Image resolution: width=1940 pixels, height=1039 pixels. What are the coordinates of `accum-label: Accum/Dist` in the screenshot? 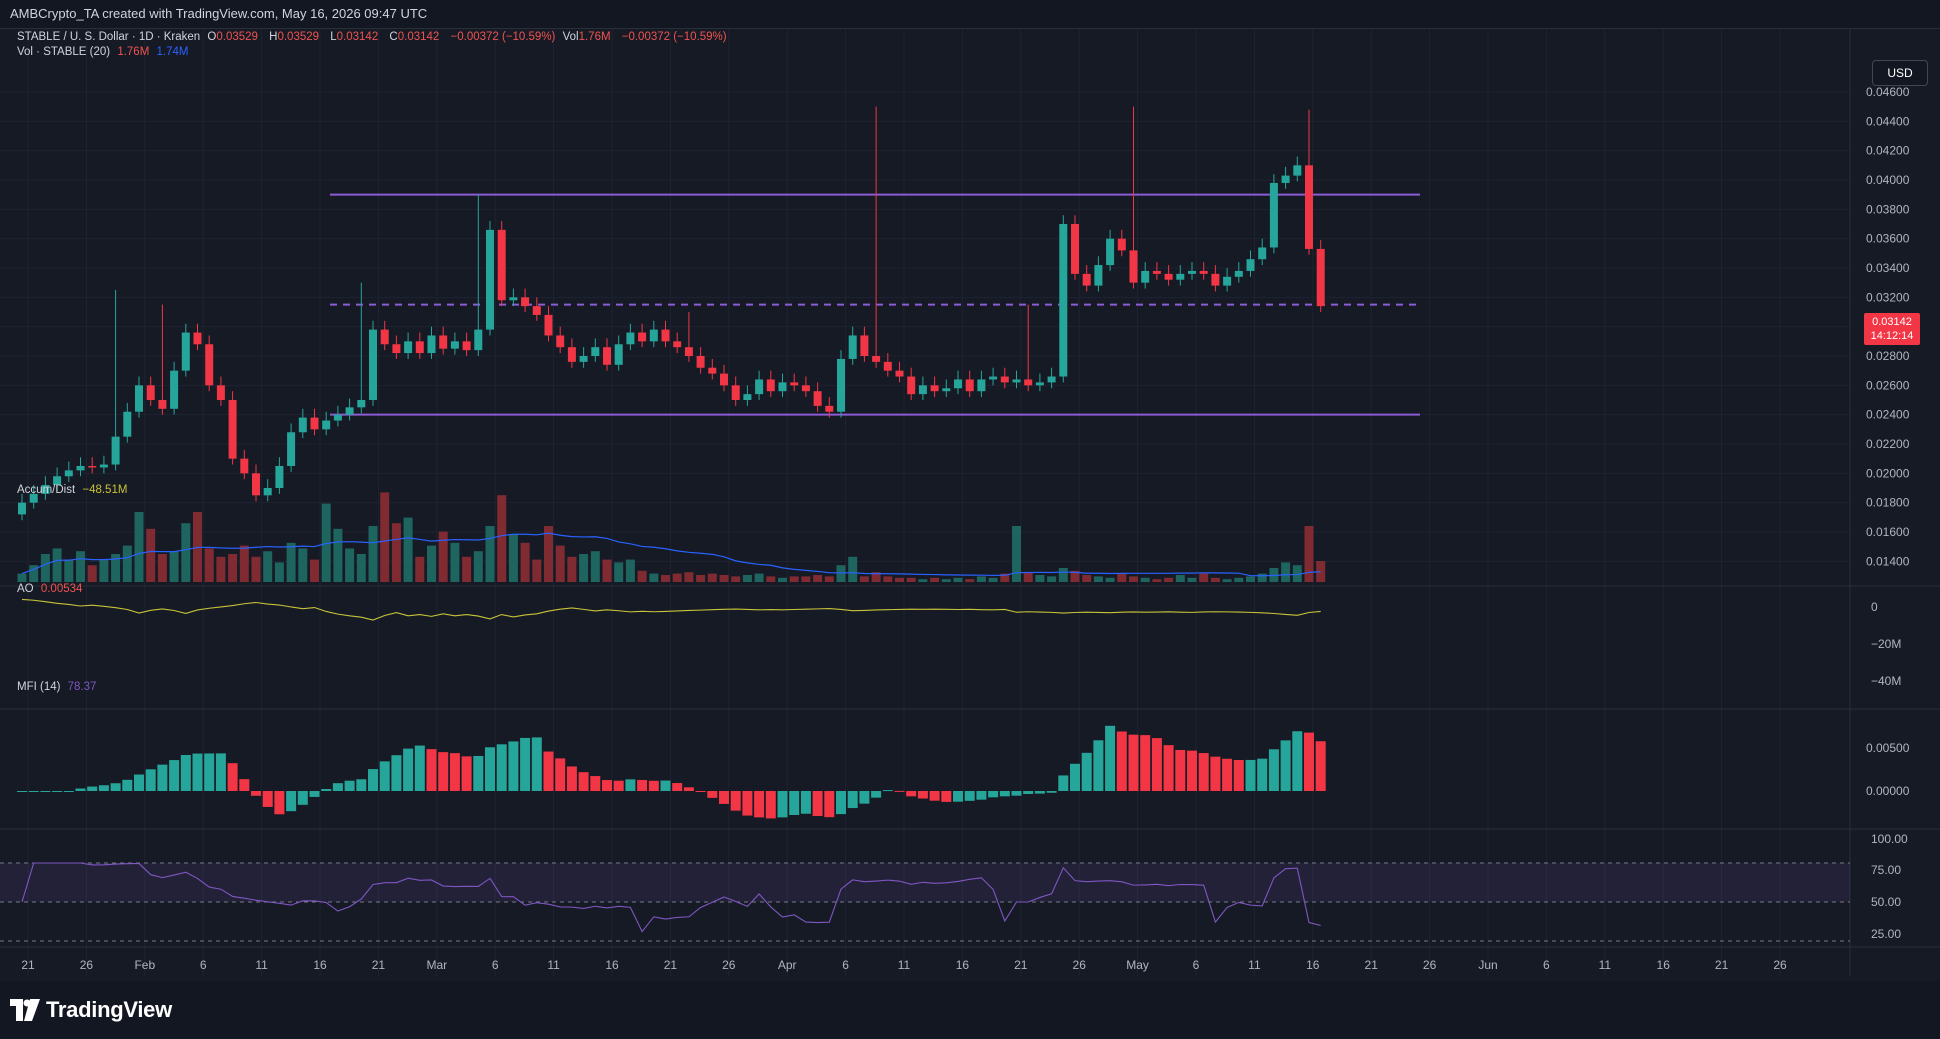 It's located at (46, 490).